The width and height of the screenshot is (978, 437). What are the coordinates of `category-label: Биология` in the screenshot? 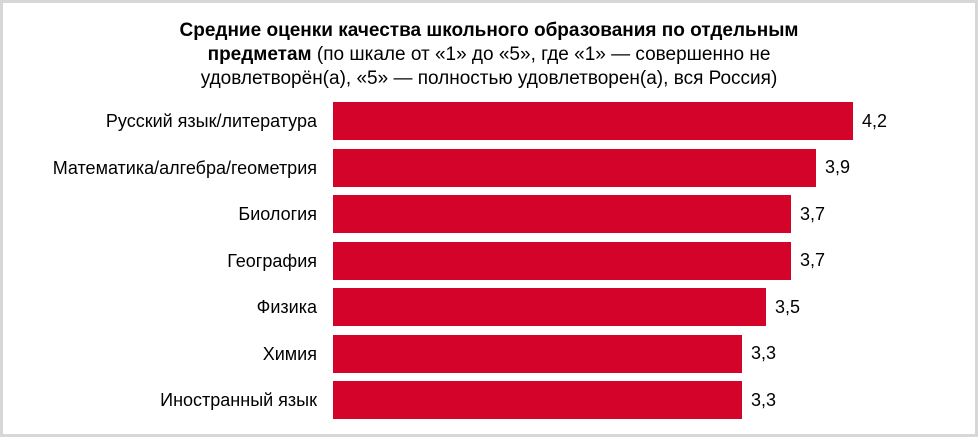 It's located at (277, 214).